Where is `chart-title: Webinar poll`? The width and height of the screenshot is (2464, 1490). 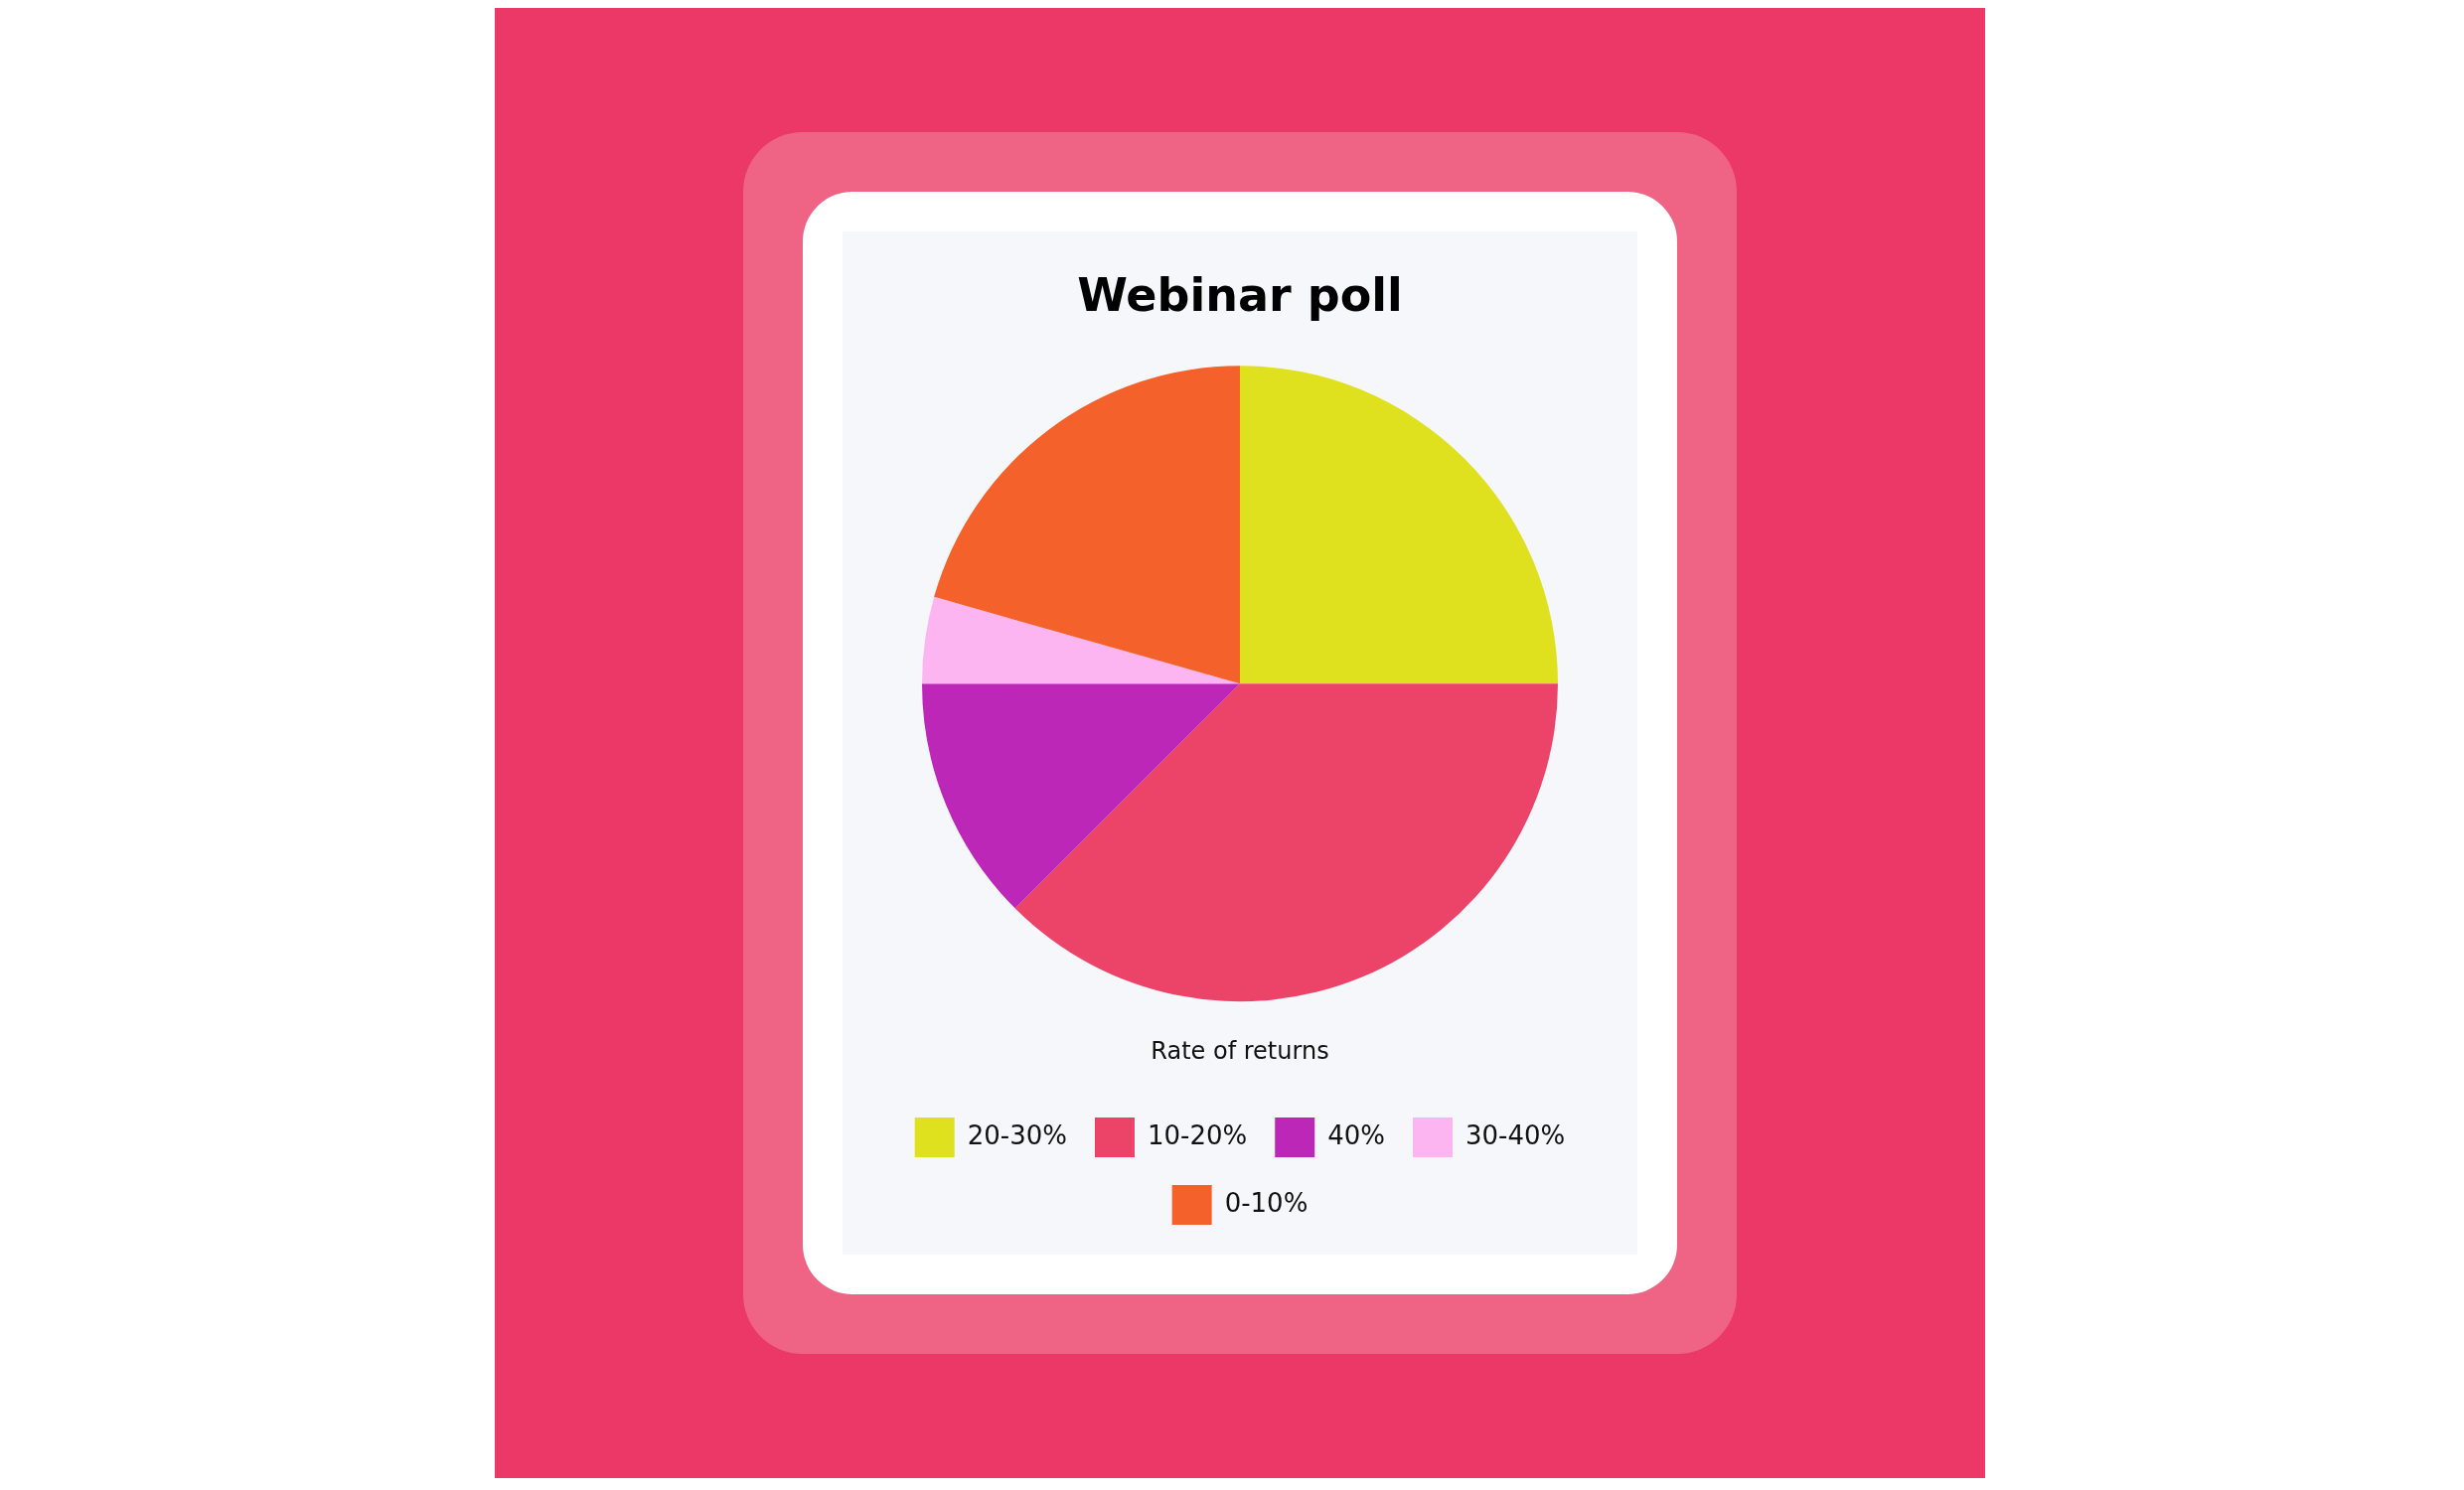 chart-title: Webinar poll is located at coordinates (1240, 294).